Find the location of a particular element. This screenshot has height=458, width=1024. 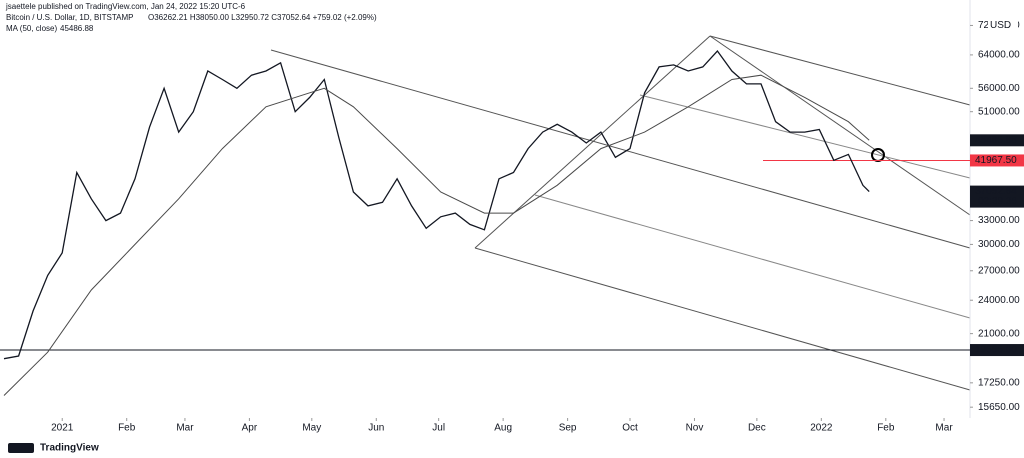

price-label: 19666.00 is located at coordinates (996, 350).